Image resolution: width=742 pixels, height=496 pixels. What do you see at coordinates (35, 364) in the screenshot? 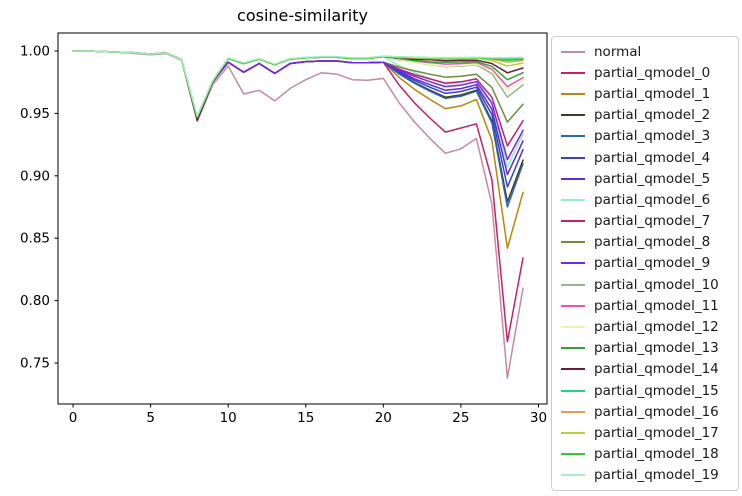
I see `y-tick-label: 0.75` at bounding box center [35, 364].